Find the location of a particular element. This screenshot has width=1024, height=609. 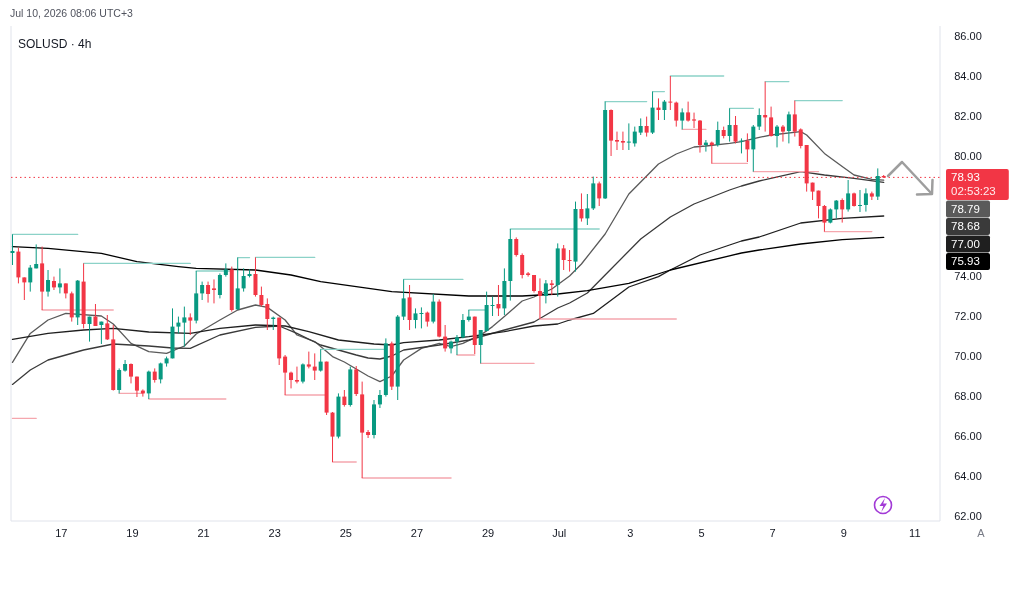

y-tick-label: 86.00 is located at coordinates (968, 36).